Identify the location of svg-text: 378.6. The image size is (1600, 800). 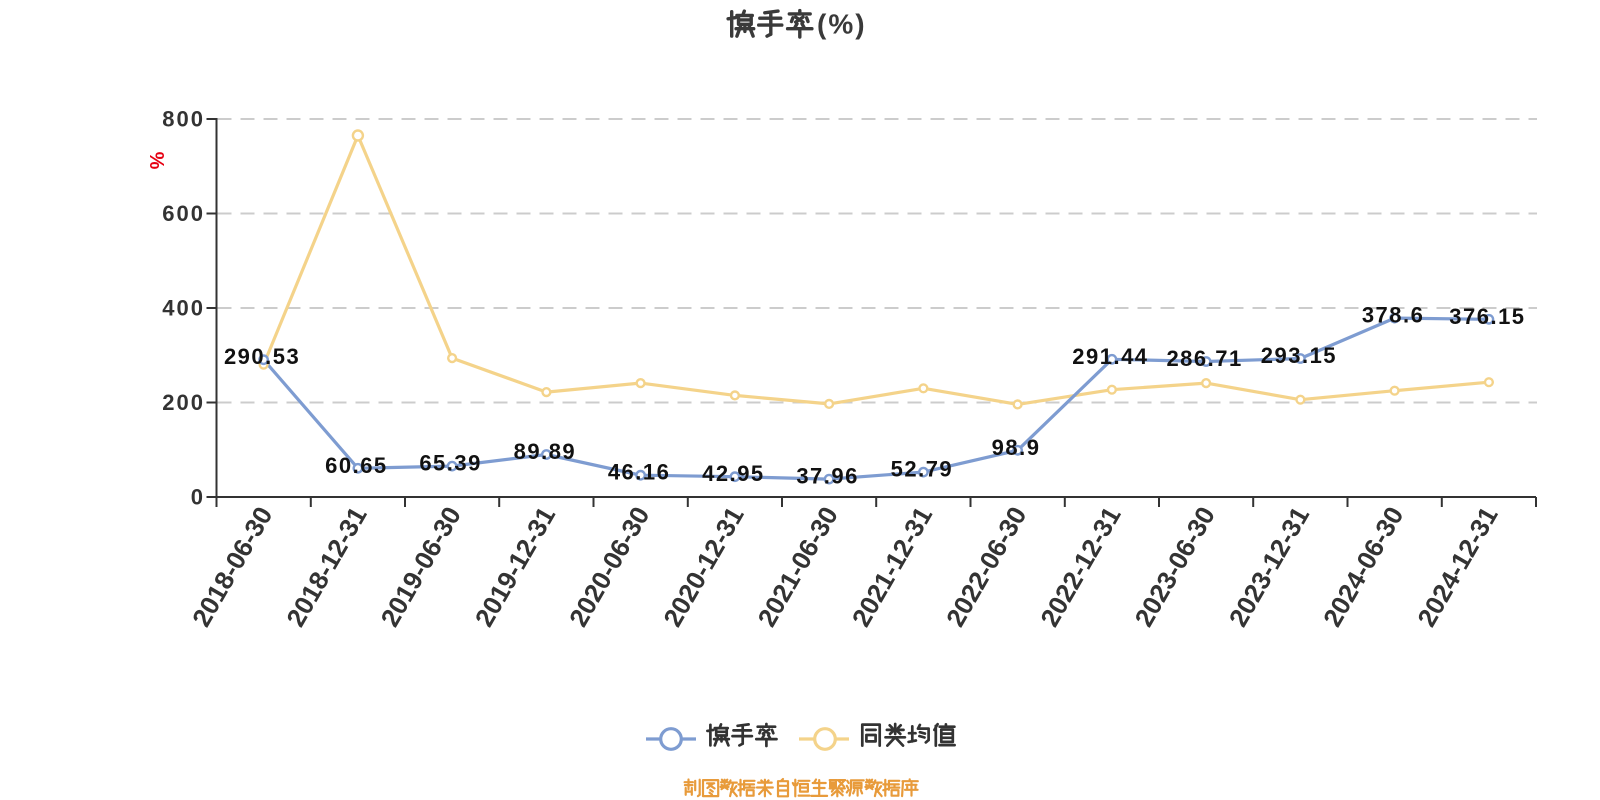
(1393, 315).